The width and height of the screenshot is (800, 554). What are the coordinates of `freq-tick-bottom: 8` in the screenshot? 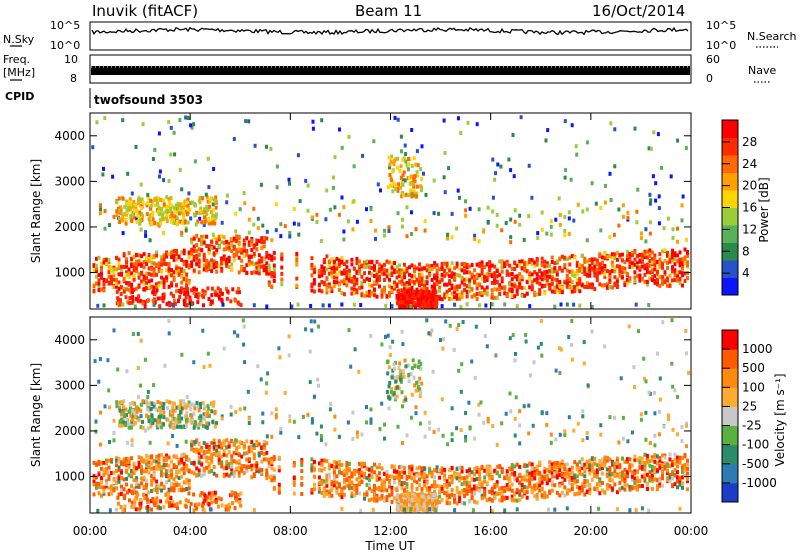 It's located at (73, 78).